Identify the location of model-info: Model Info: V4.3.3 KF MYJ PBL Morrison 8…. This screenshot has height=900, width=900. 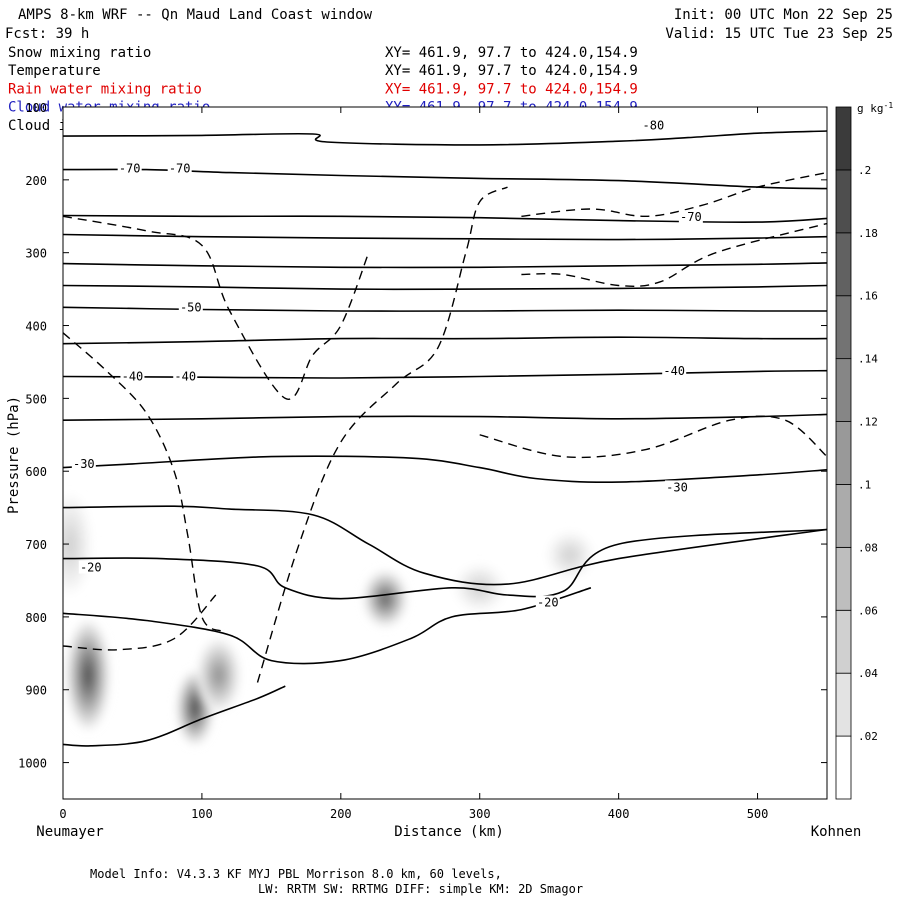
(296, 874).